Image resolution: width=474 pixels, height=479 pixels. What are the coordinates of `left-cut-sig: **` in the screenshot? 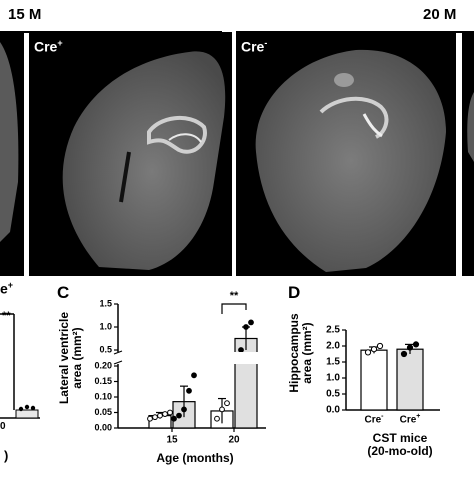 It's located at (6, 316).